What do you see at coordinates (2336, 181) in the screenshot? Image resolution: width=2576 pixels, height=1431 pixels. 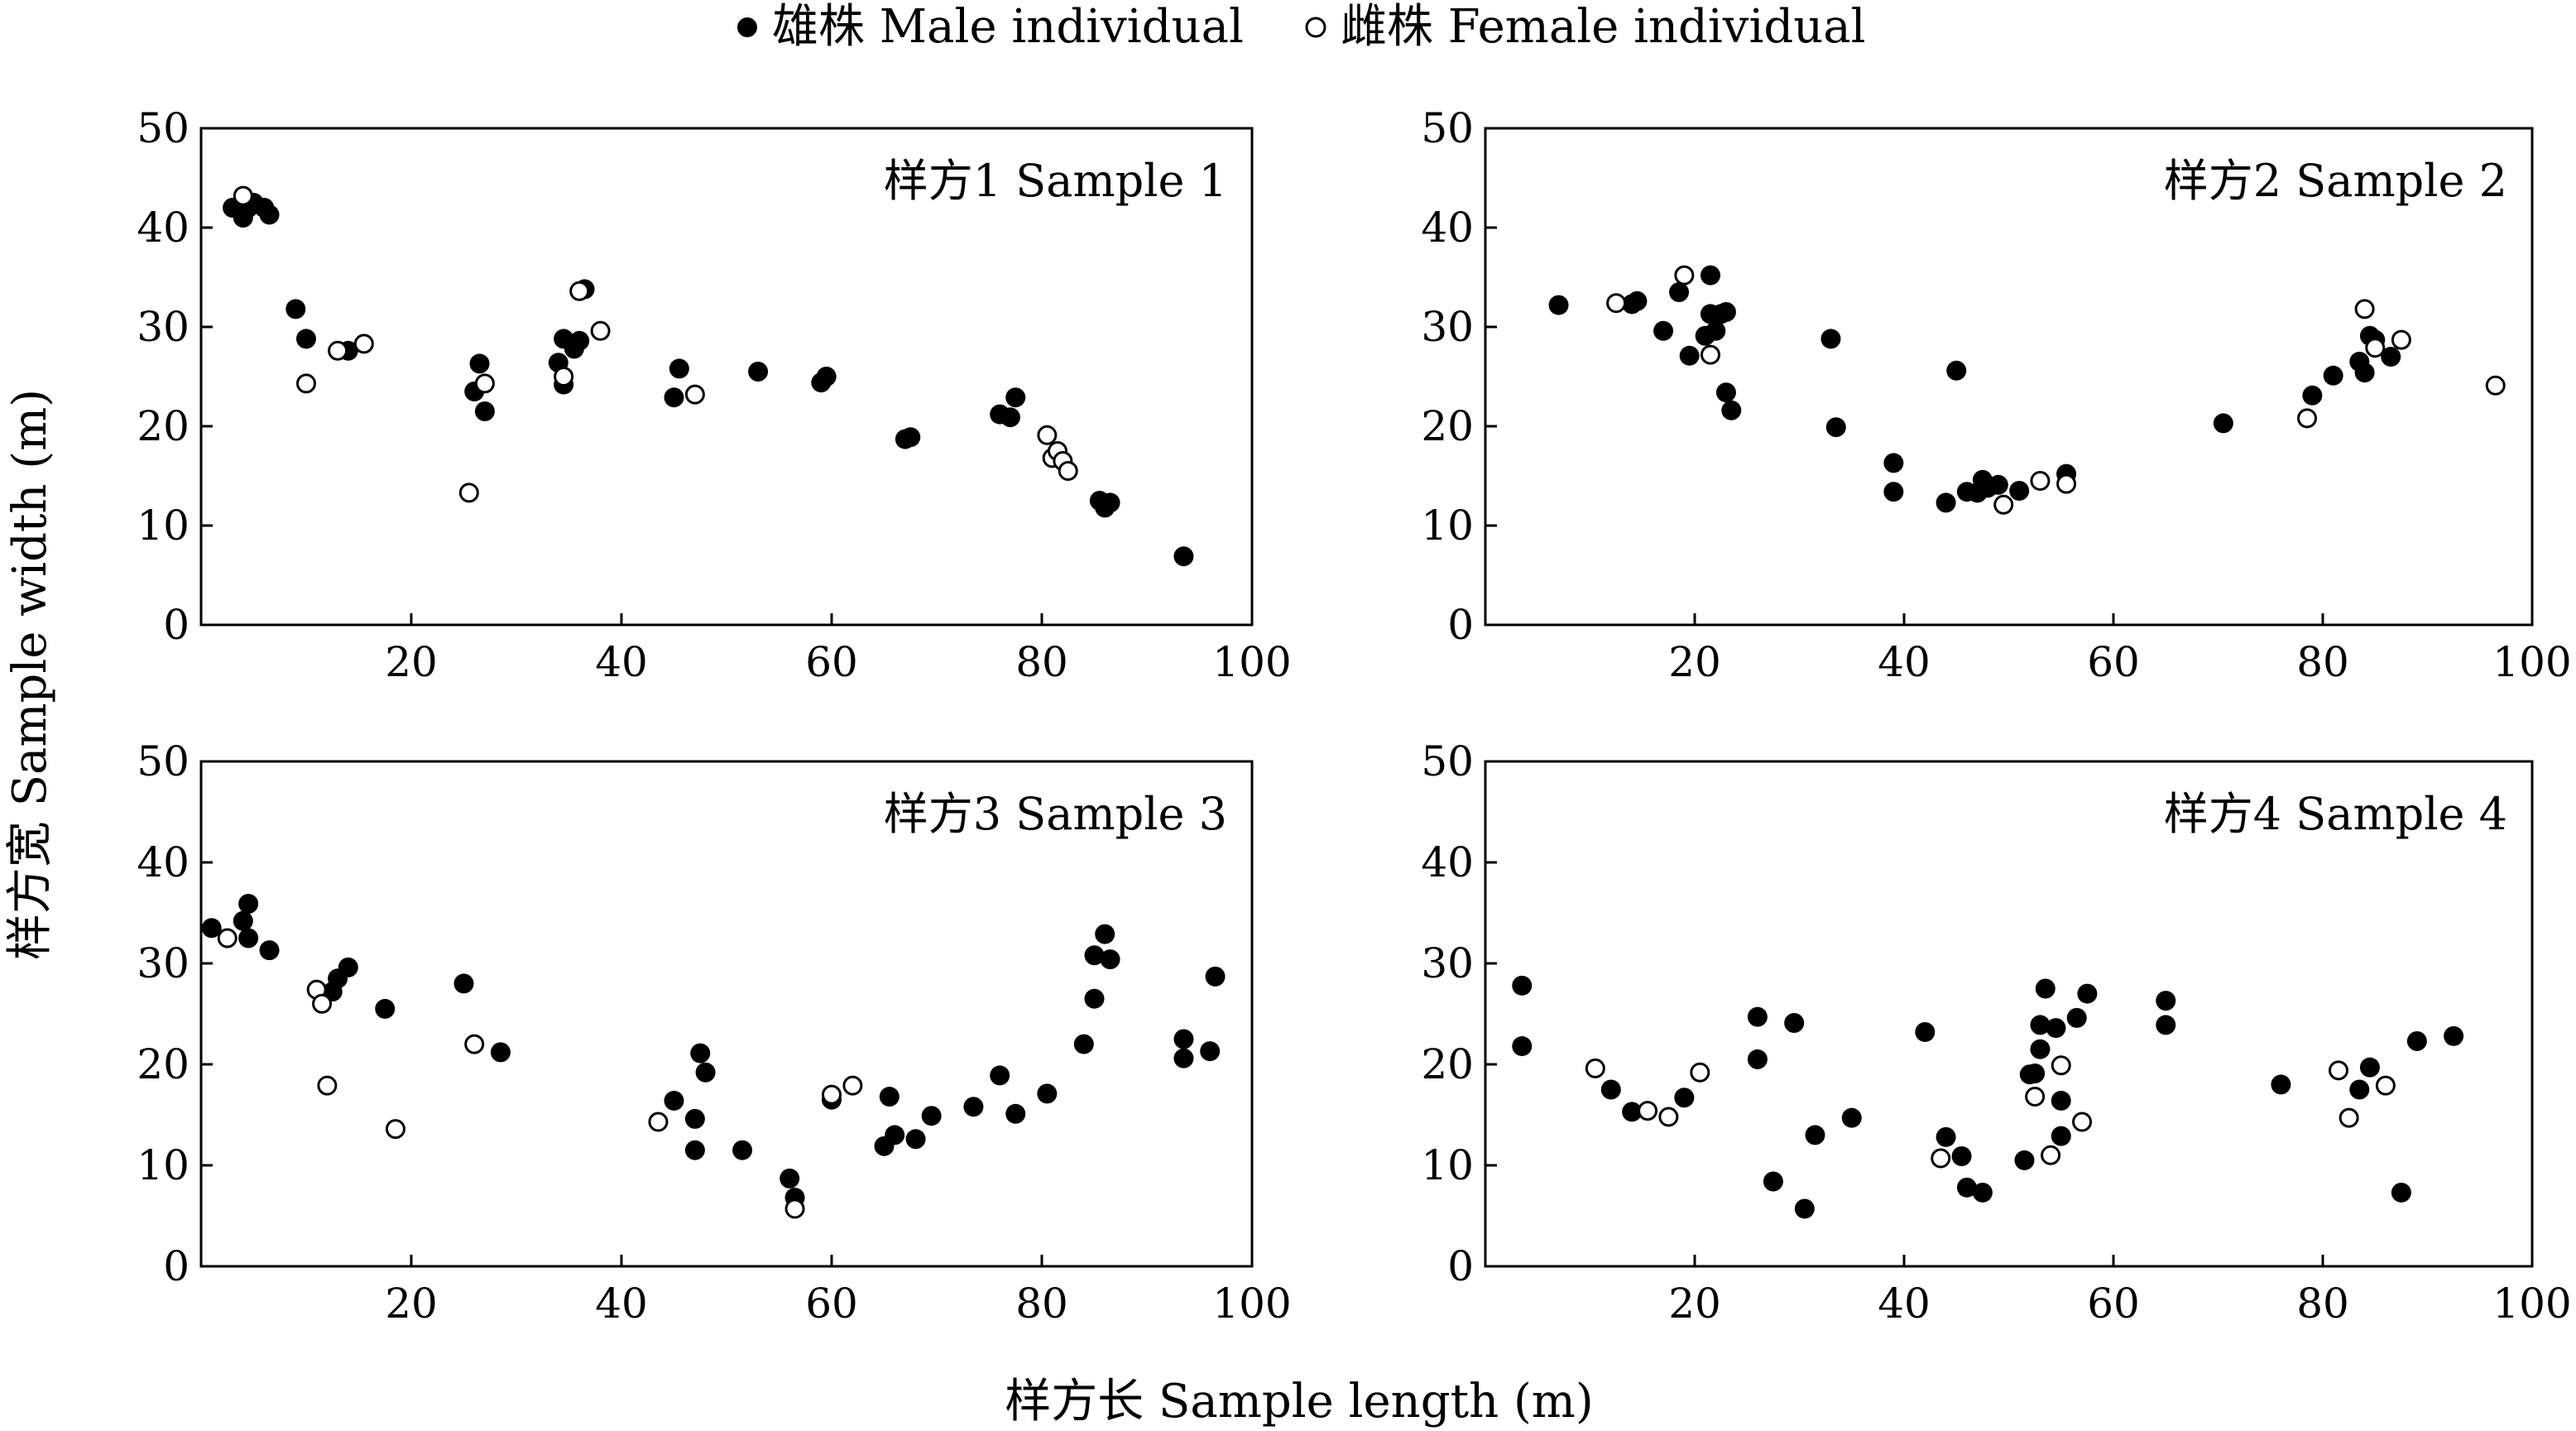 I see `panel-2-title: 样方2 Sample 2` at bounding box center [2336, 181].